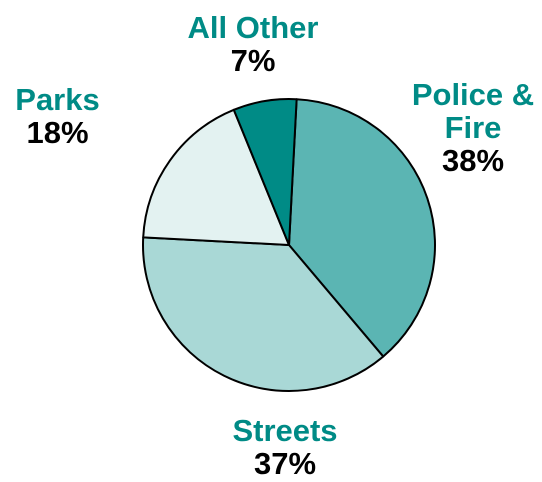 The width and height of the screenshot is (542, 482). I want to click on slice-name-streets: Streets, so click(285, 430).